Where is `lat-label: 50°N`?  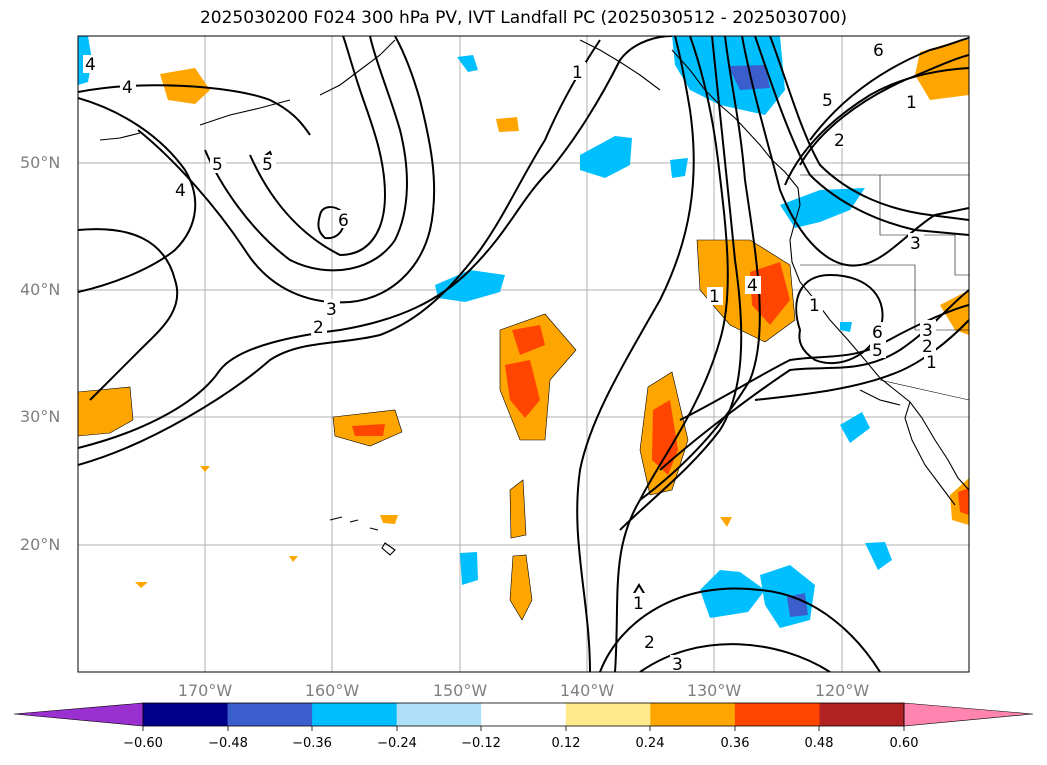 lat-label: 50°N is located at coordinates (40, 162).